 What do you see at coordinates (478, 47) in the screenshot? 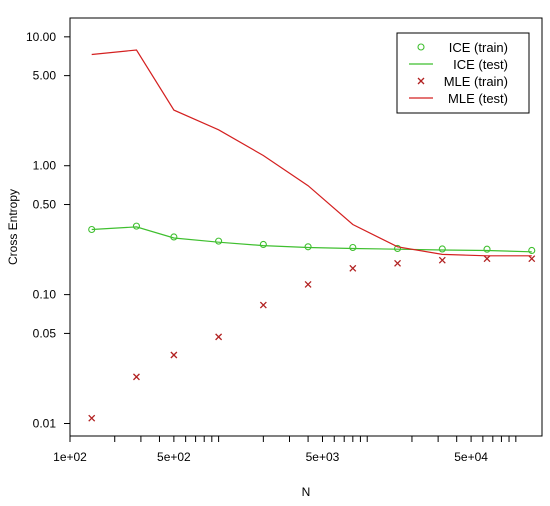
I see `legend-label: ICE (train)` at bounding box center [478, 47].